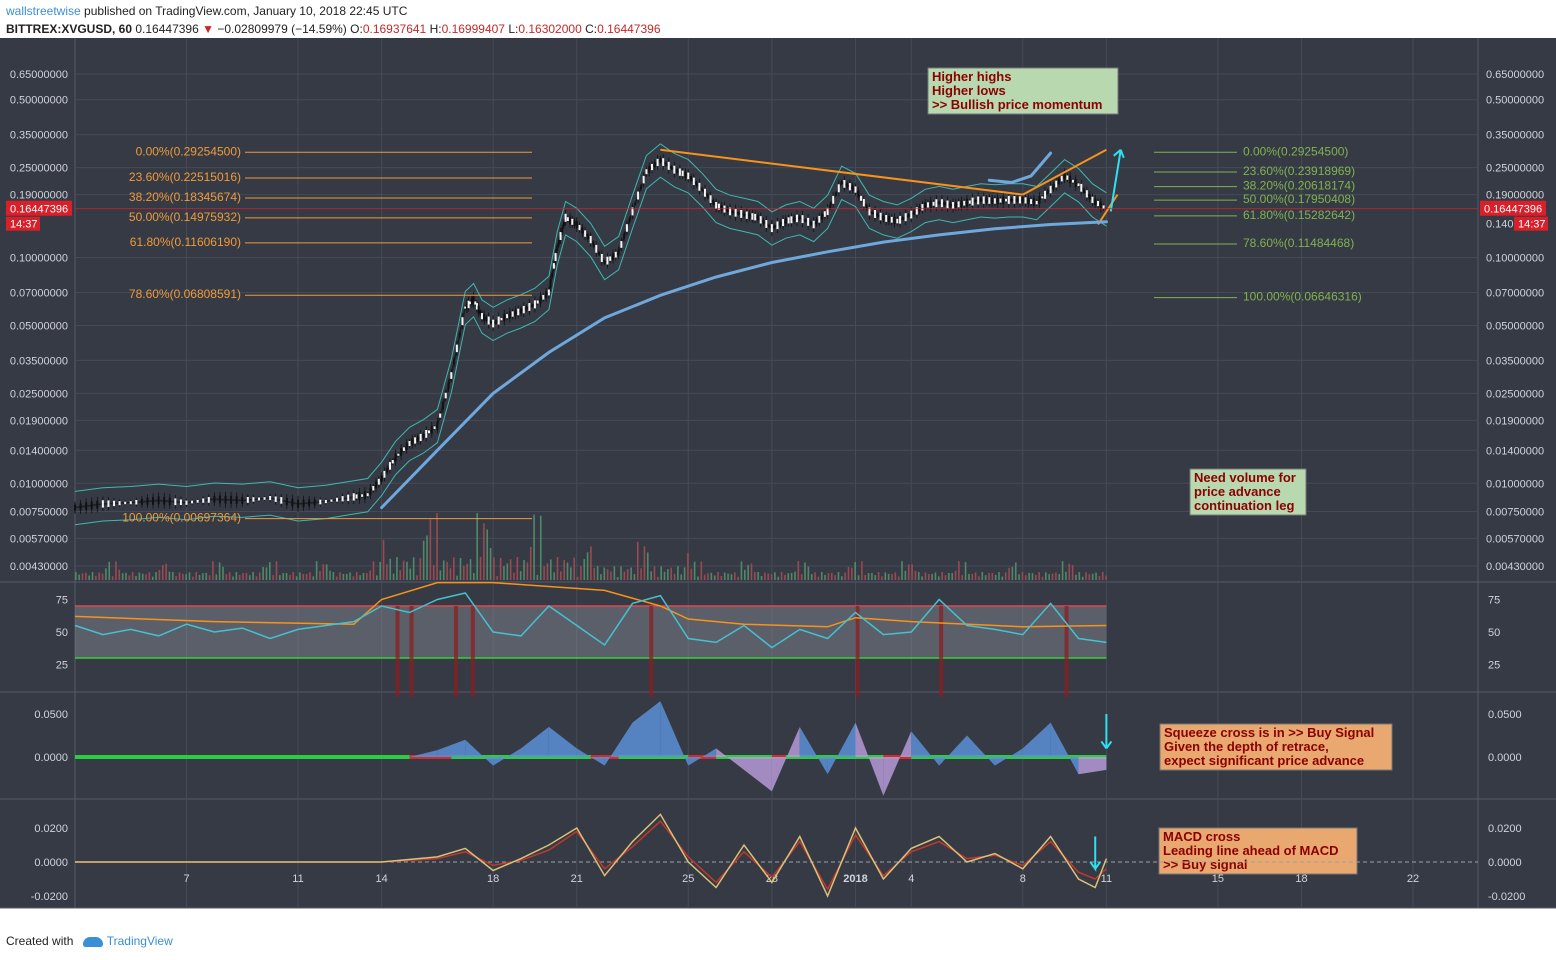 This screenshot has height=960, width=1556. What do you see at coordinates (1515, 361) in the screenshot?
I see `price-tick-right: 0.03500000` at bounding box center [1515, 361].